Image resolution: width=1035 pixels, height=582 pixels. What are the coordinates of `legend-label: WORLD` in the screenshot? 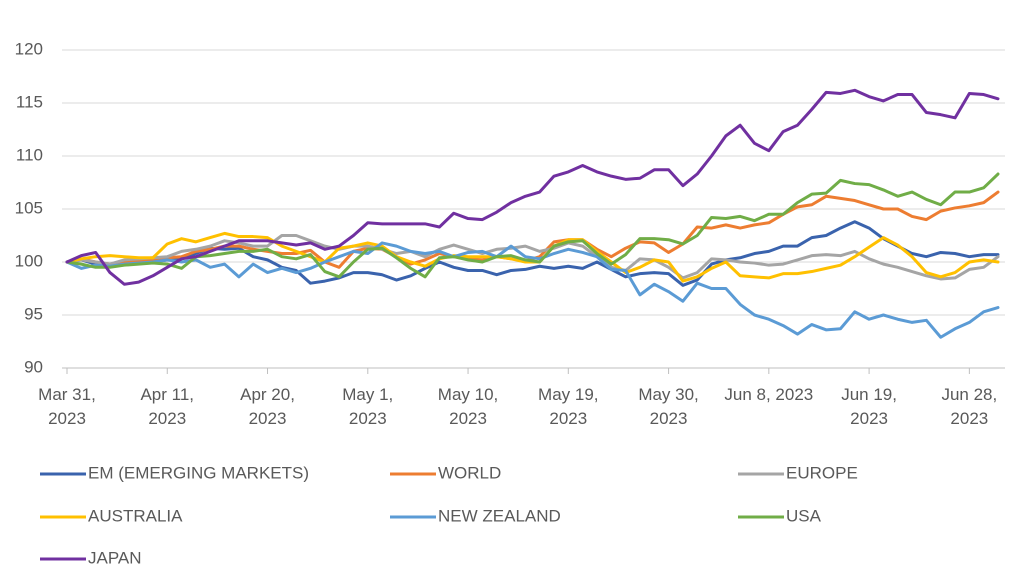 It's located at (469, 472).